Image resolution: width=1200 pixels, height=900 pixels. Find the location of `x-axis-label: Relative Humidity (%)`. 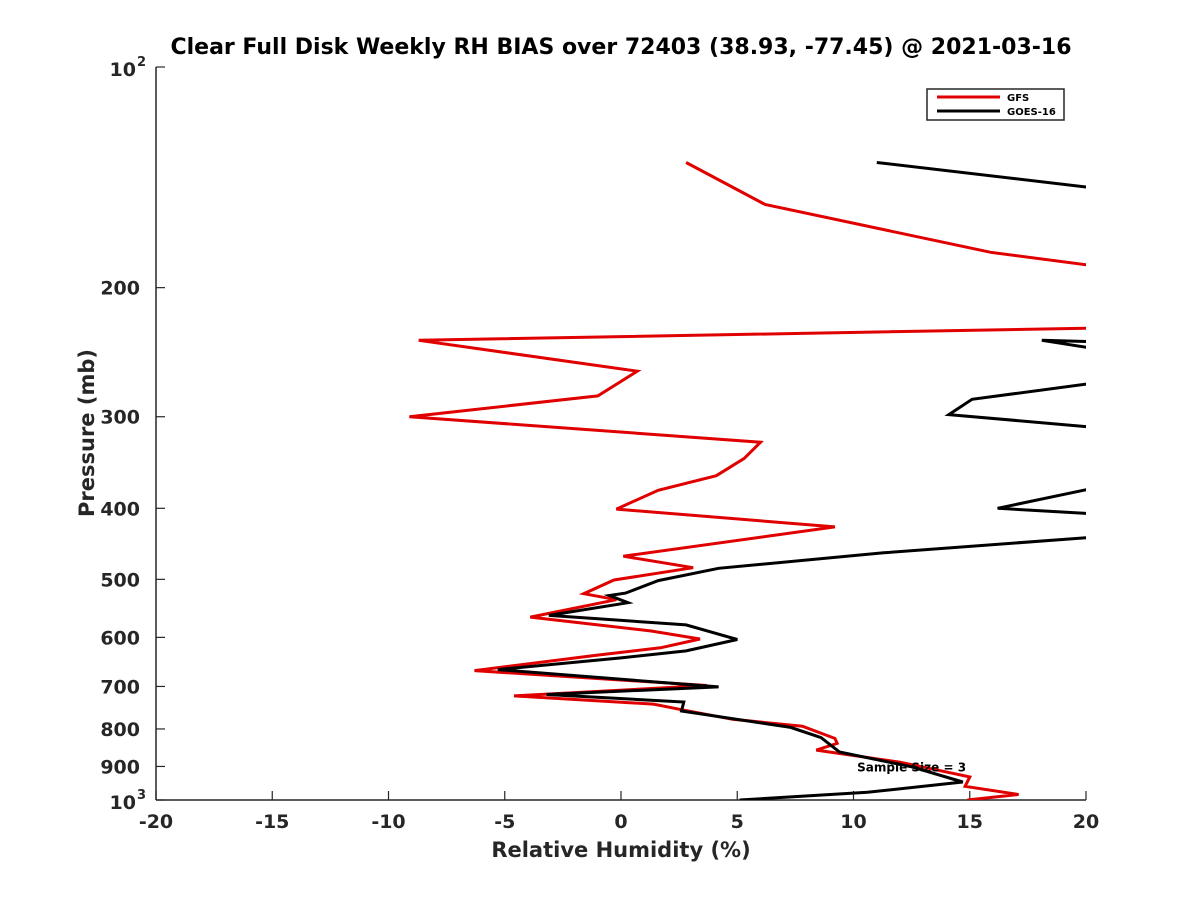

x-axis-label: Relative Humidity (%) is located at coordinates (620, 850).